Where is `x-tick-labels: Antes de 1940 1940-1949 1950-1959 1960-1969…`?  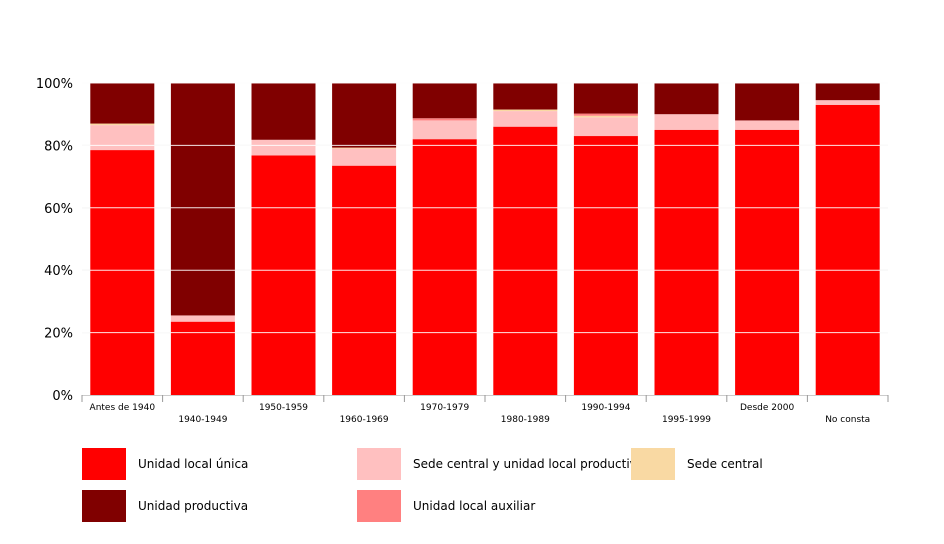
x-tick-labels: Antes de 1940 1940-1949 1950-1959 1960-1969… is located at coordinates (480, 414).